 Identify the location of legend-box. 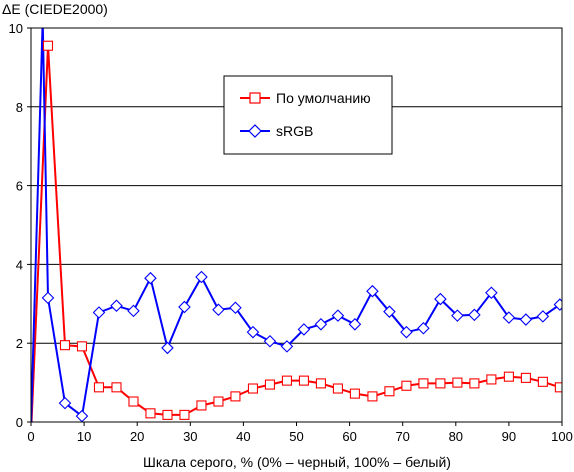
(308, 115).